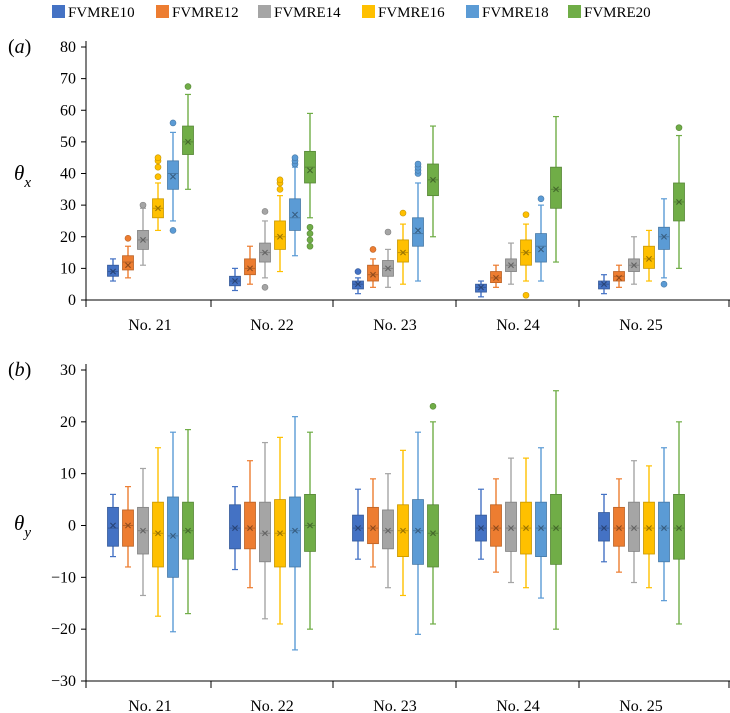  What do you see at coordinates (250, 265) in the screenshot?
I see `box-FVMRE12-No22` at bounding box center [250, 265].